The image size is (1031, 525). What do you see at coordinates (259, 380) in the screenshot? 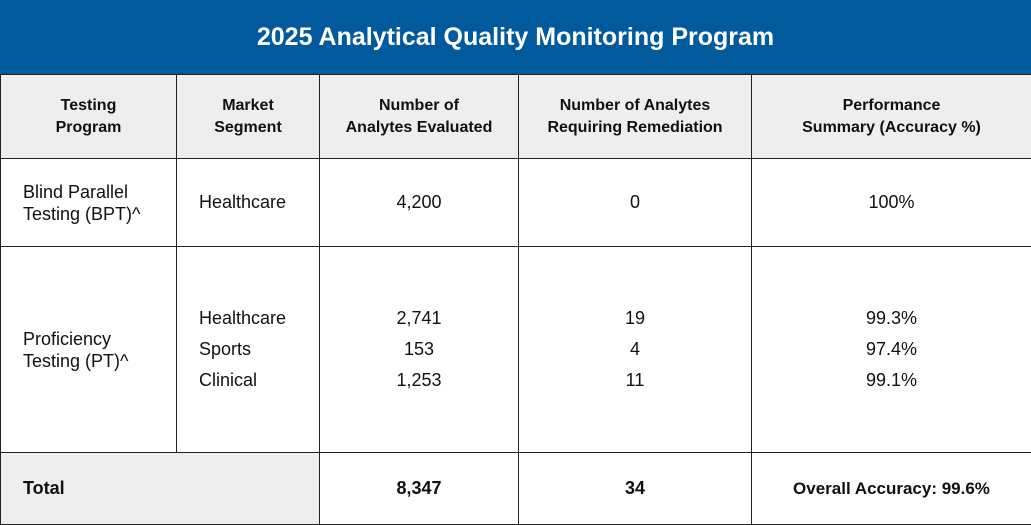
I see `segment-value: Clinical` at bounding box center [259, 380].